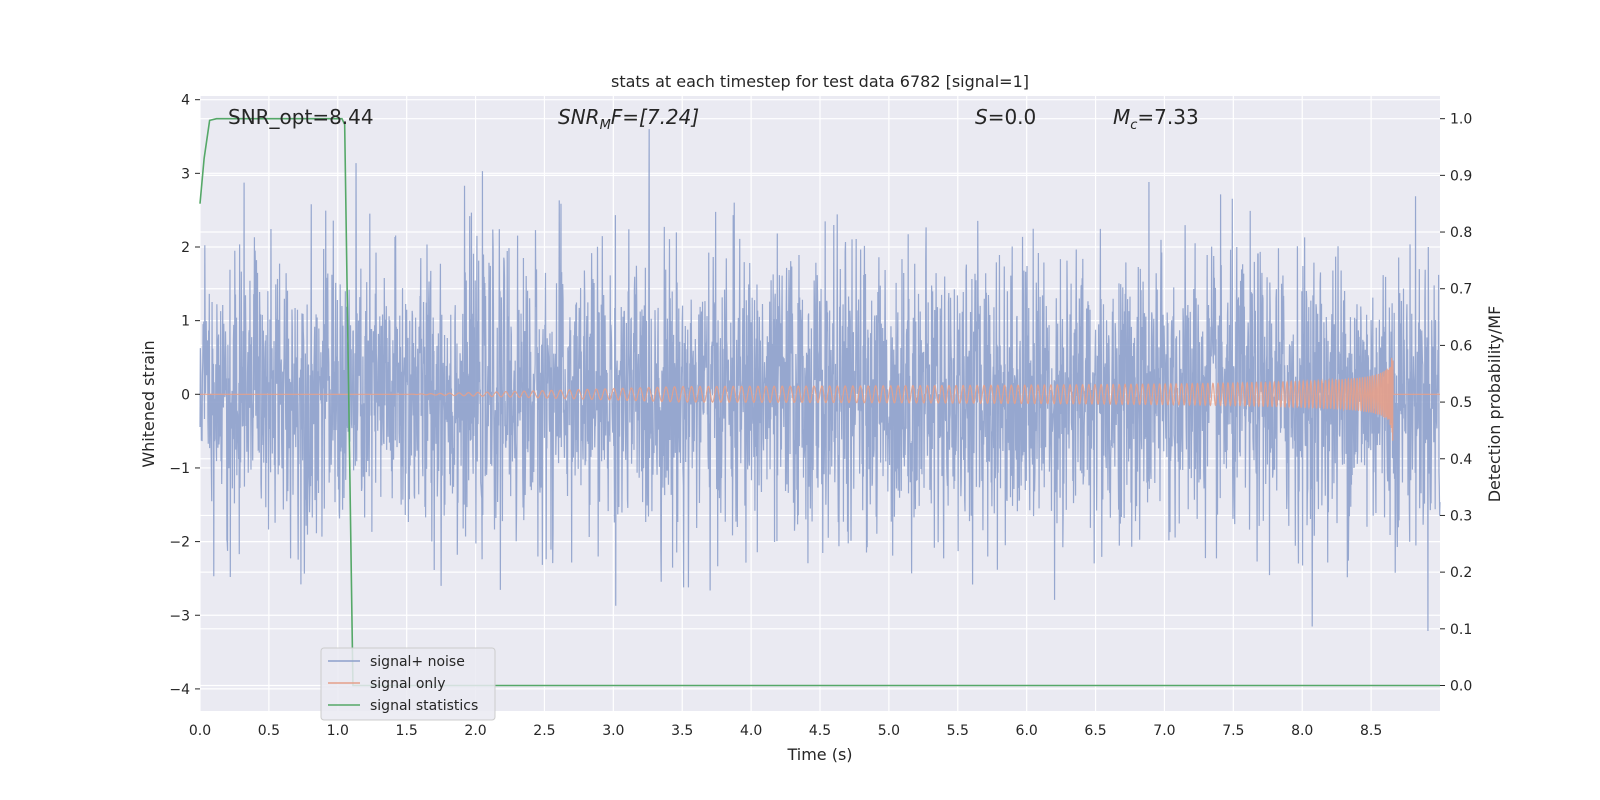  What do you see at coordinates (1133, 125) in the screenshot?
I see `annotation-mc-sub: c` at bounding box center [1133, 125].